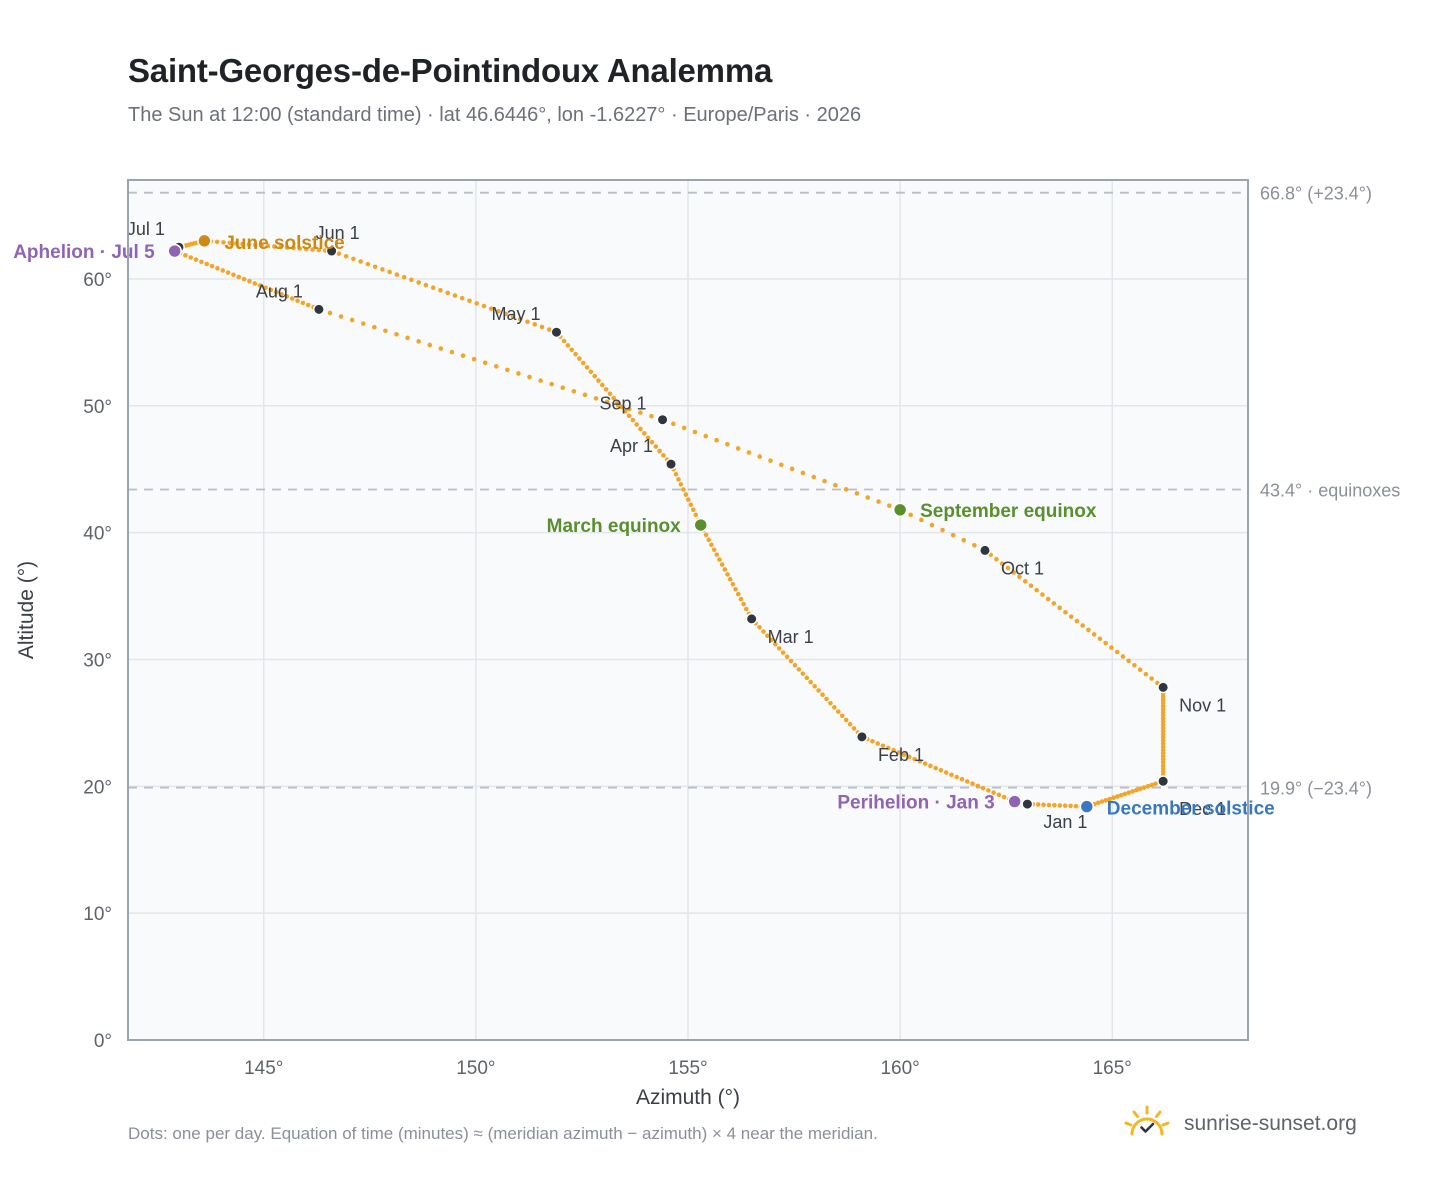 The height and width of the screenshot is (1188, 1448). I want to click on month-label: Feb 1, so click(901, 755).